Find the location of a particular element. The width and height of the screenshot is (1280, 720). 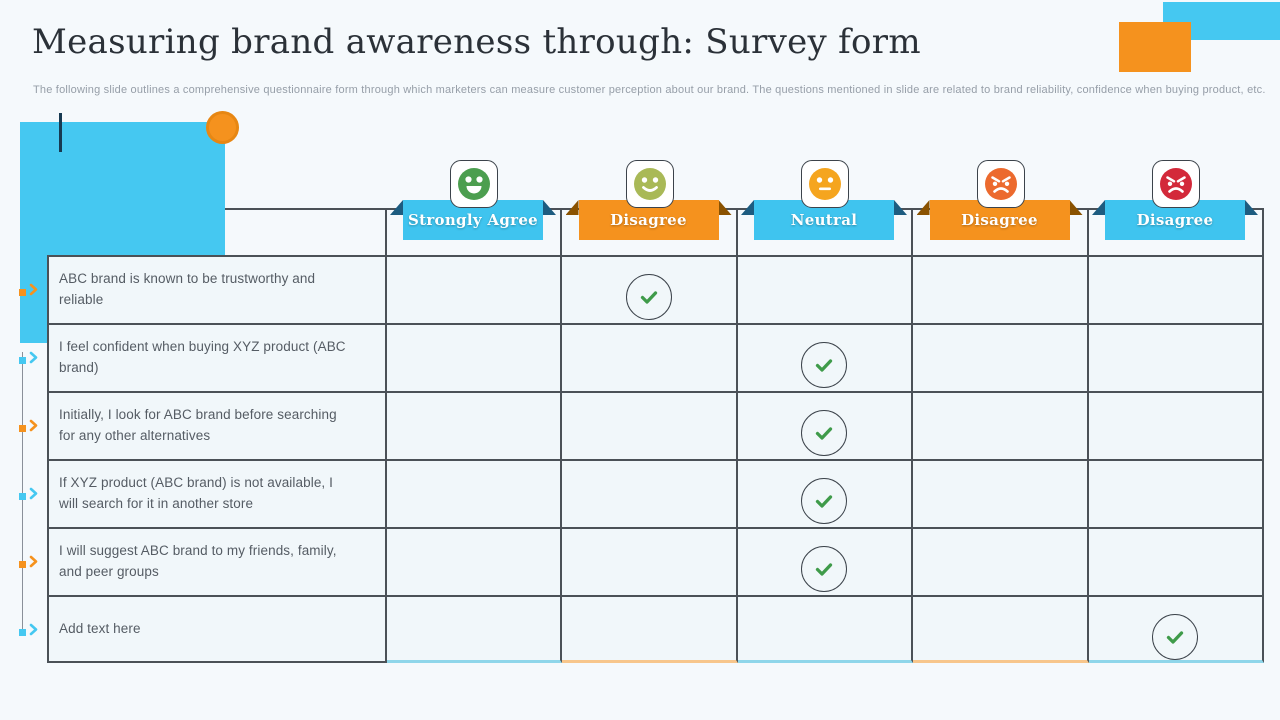

answer-cell-r5-c1 is located at coordinates (650, 629).